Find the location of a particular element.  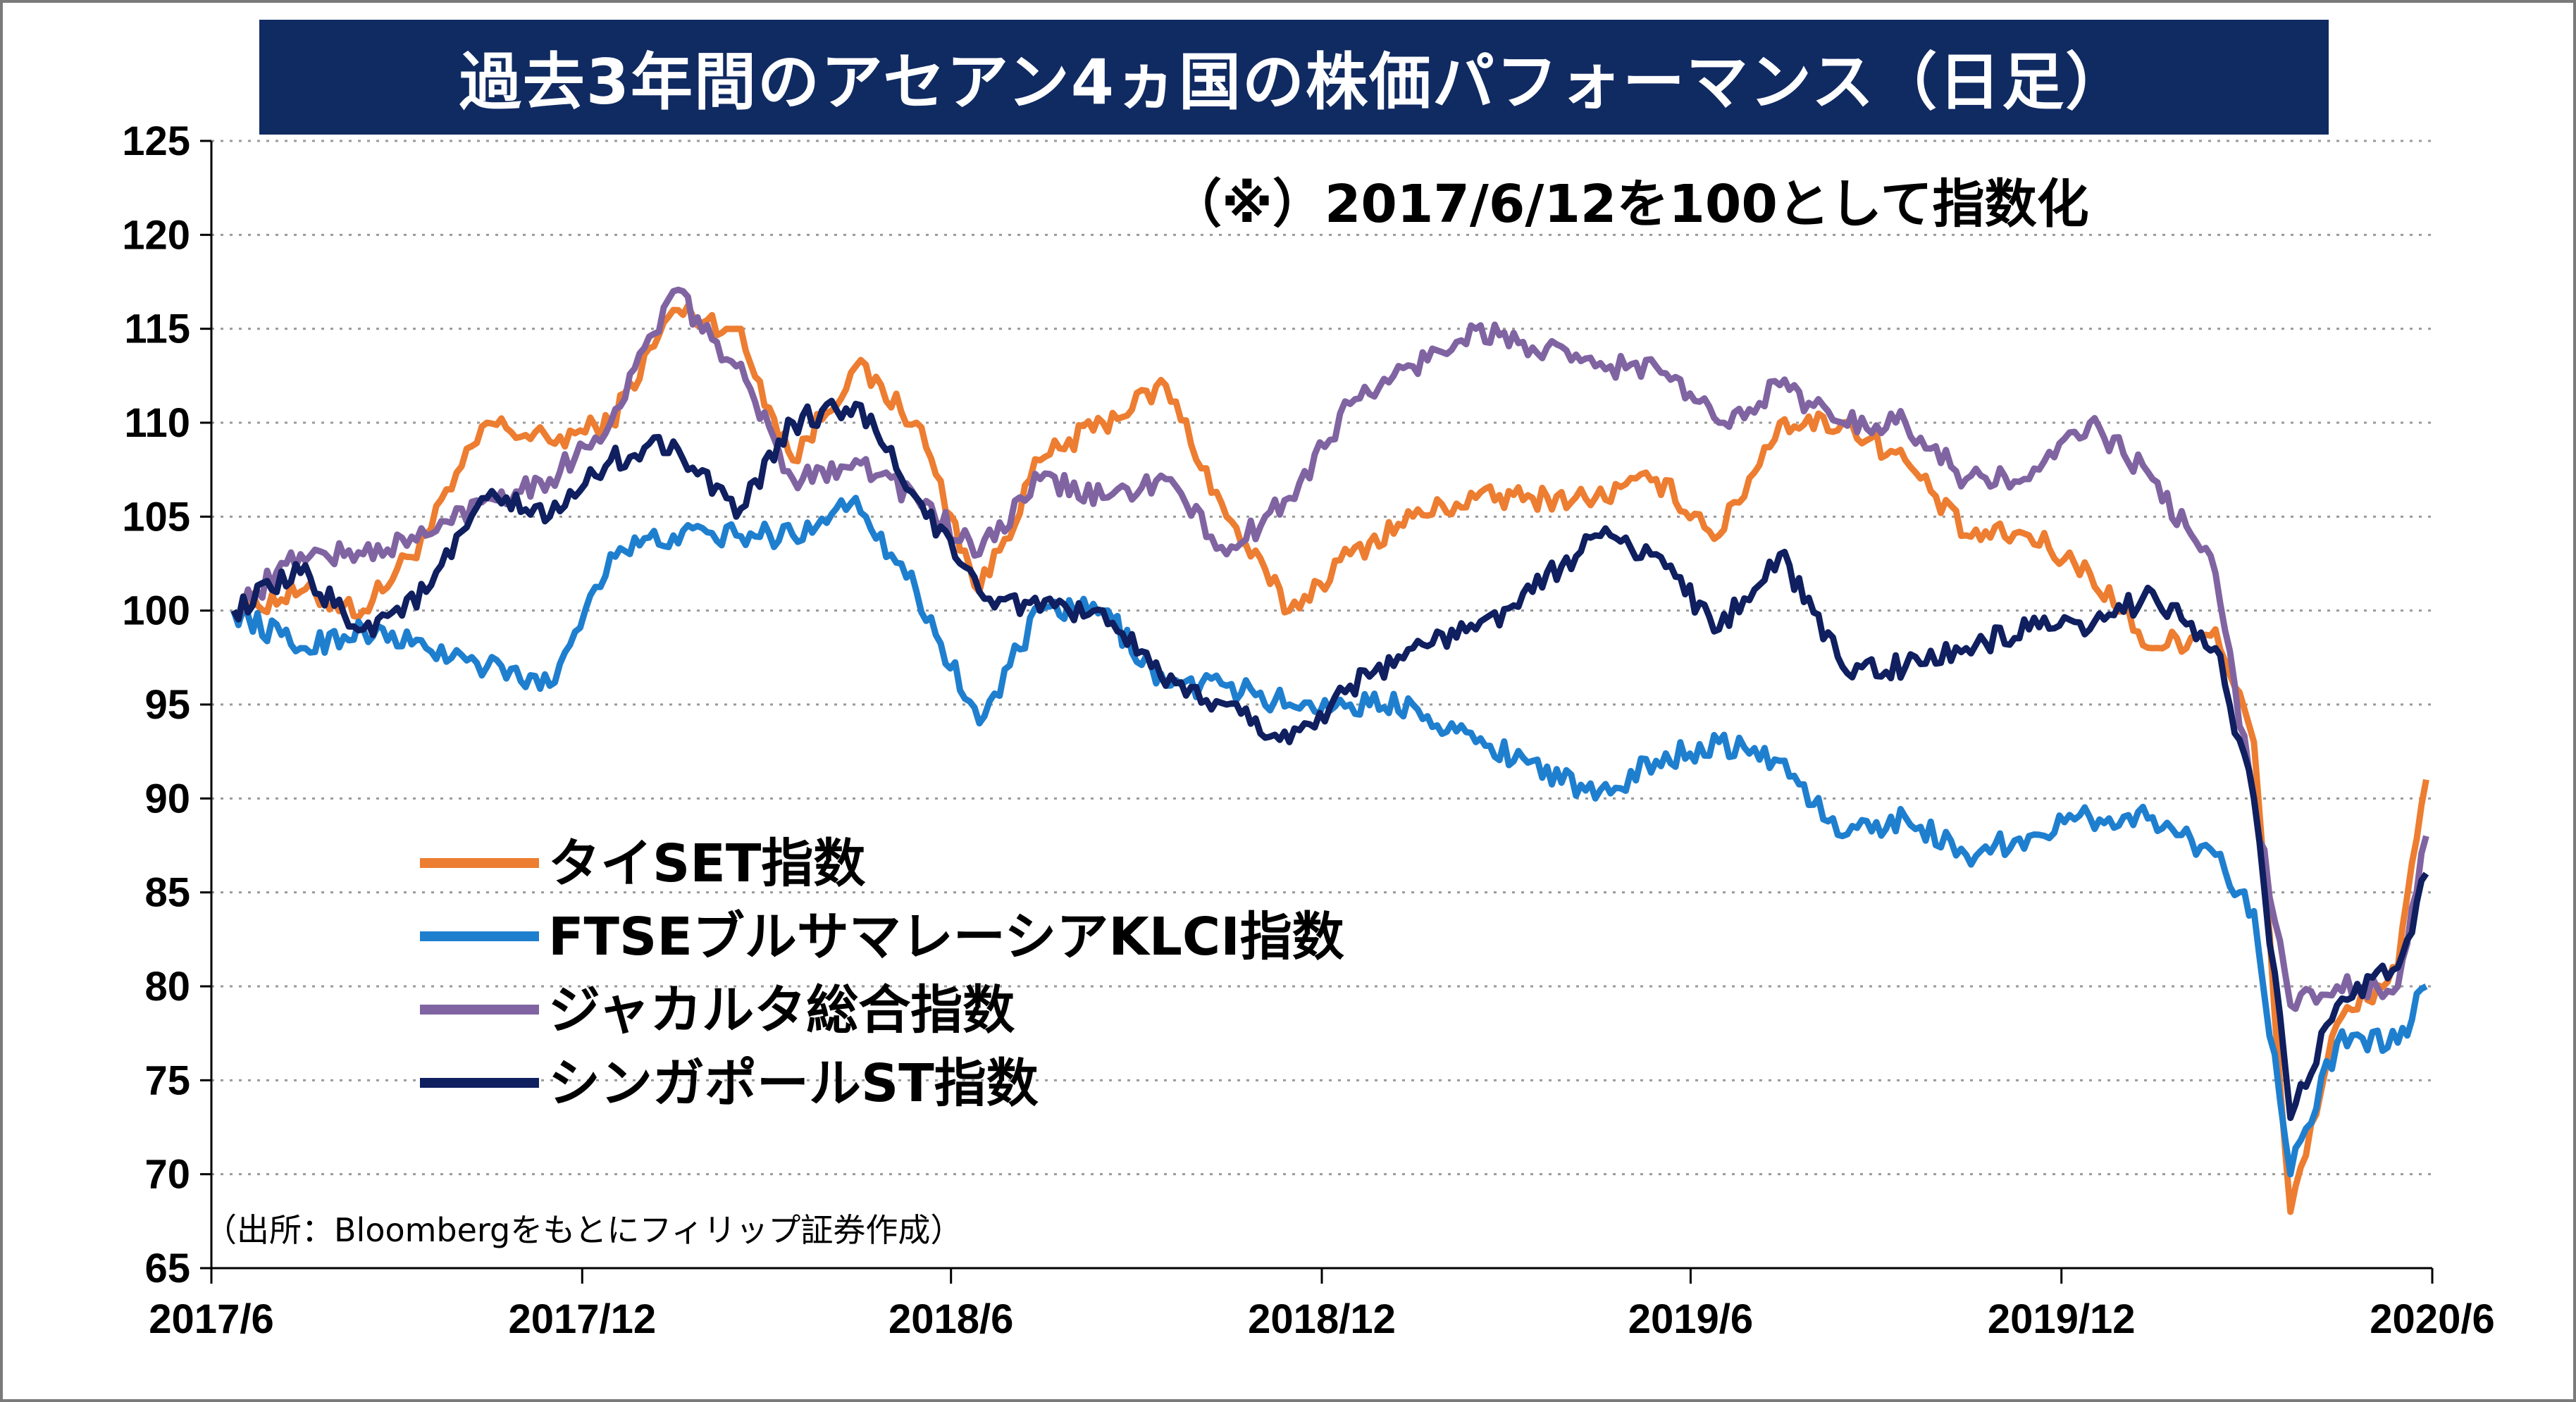

y-tick-label: 120 is located at coordinates (156, 235).